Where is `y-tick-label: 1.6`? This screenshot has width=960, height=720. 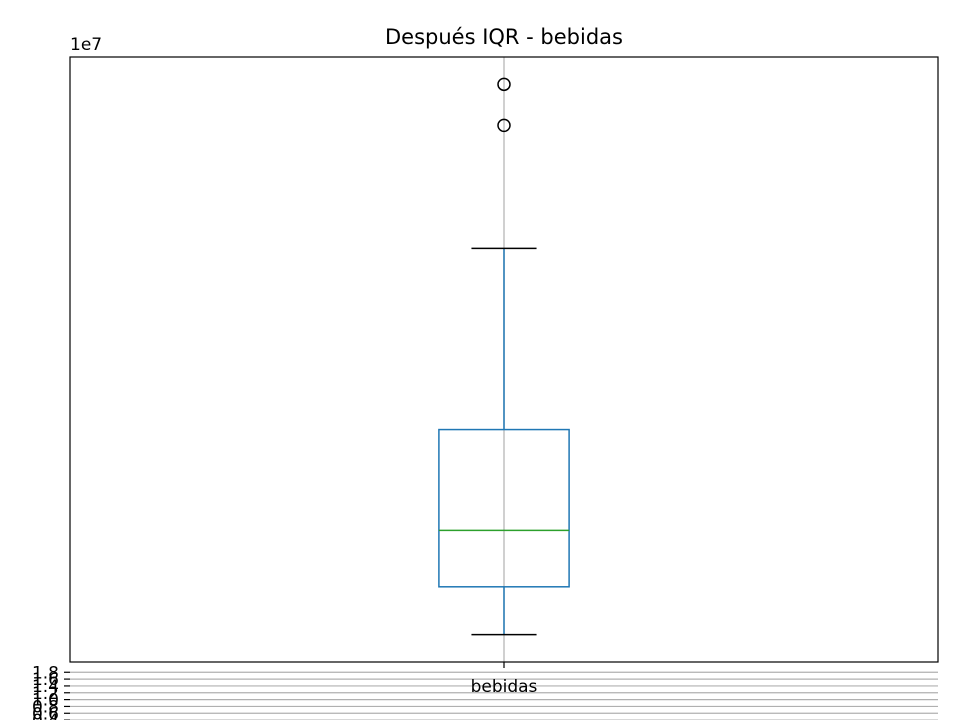
y-tick-label: 1.6 is located at coordinates (45, 680).